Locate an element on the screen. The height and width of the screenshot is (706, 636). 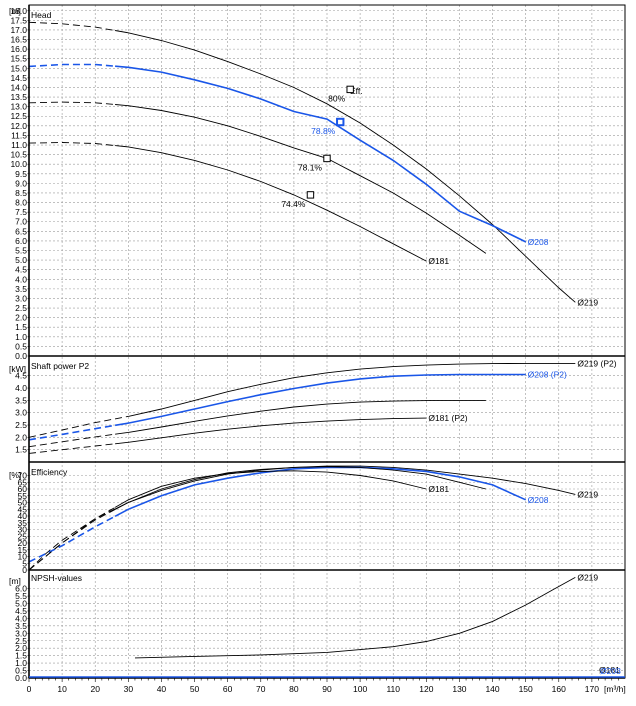
efficiency-y-tick-label: 50 is located at coordinates (23, 503).